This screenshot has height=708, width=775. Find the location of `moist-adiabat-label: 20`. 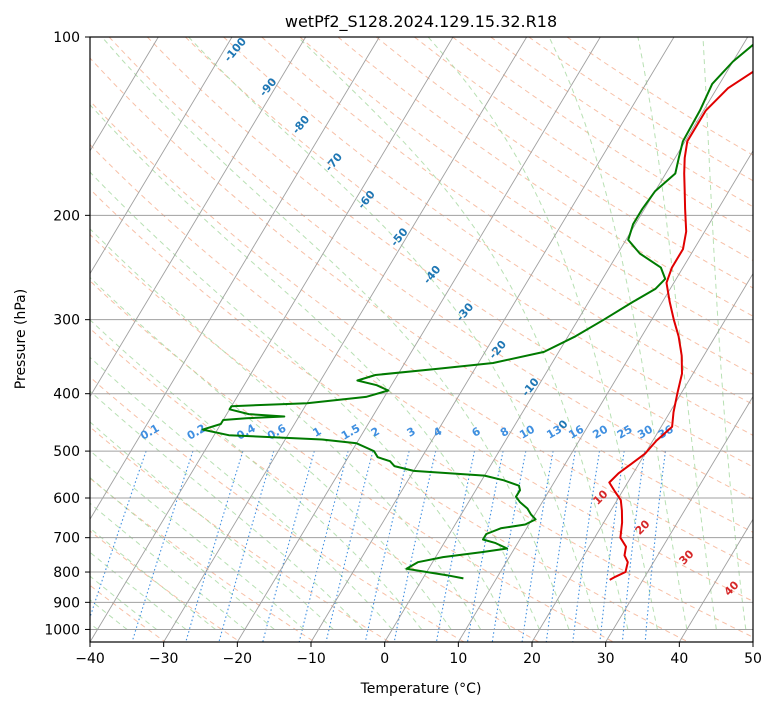

moist-adiabat-label: 20 is located at coordinates (643, 527).